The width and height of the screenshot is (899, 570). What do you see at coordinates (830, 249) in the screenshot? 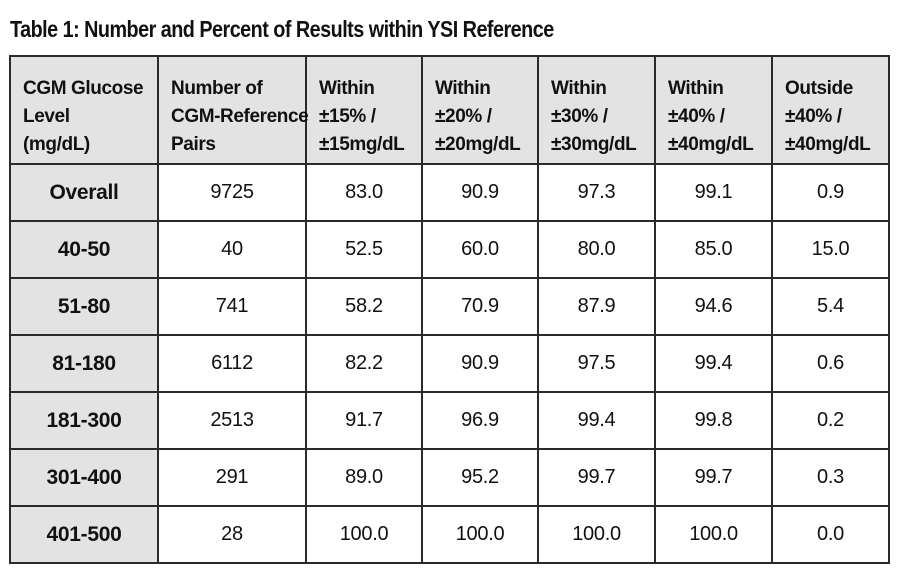
I see `table-cell: 15.0` at bounding box center [830, 249].